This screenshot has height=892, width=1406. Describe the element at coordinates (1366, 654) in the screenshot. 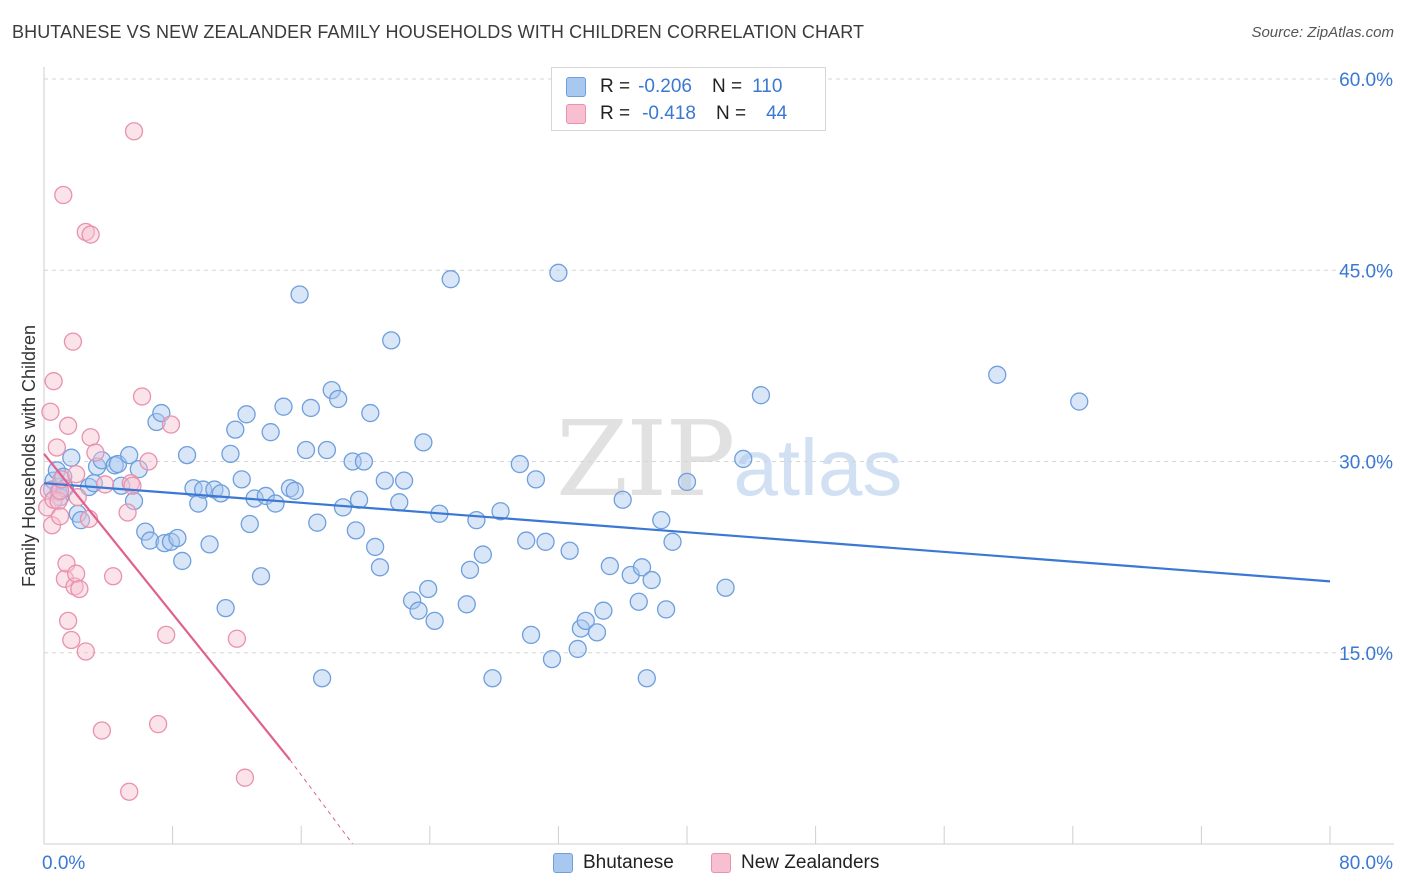

I see `y-tick-label: 15.0%` at that location.